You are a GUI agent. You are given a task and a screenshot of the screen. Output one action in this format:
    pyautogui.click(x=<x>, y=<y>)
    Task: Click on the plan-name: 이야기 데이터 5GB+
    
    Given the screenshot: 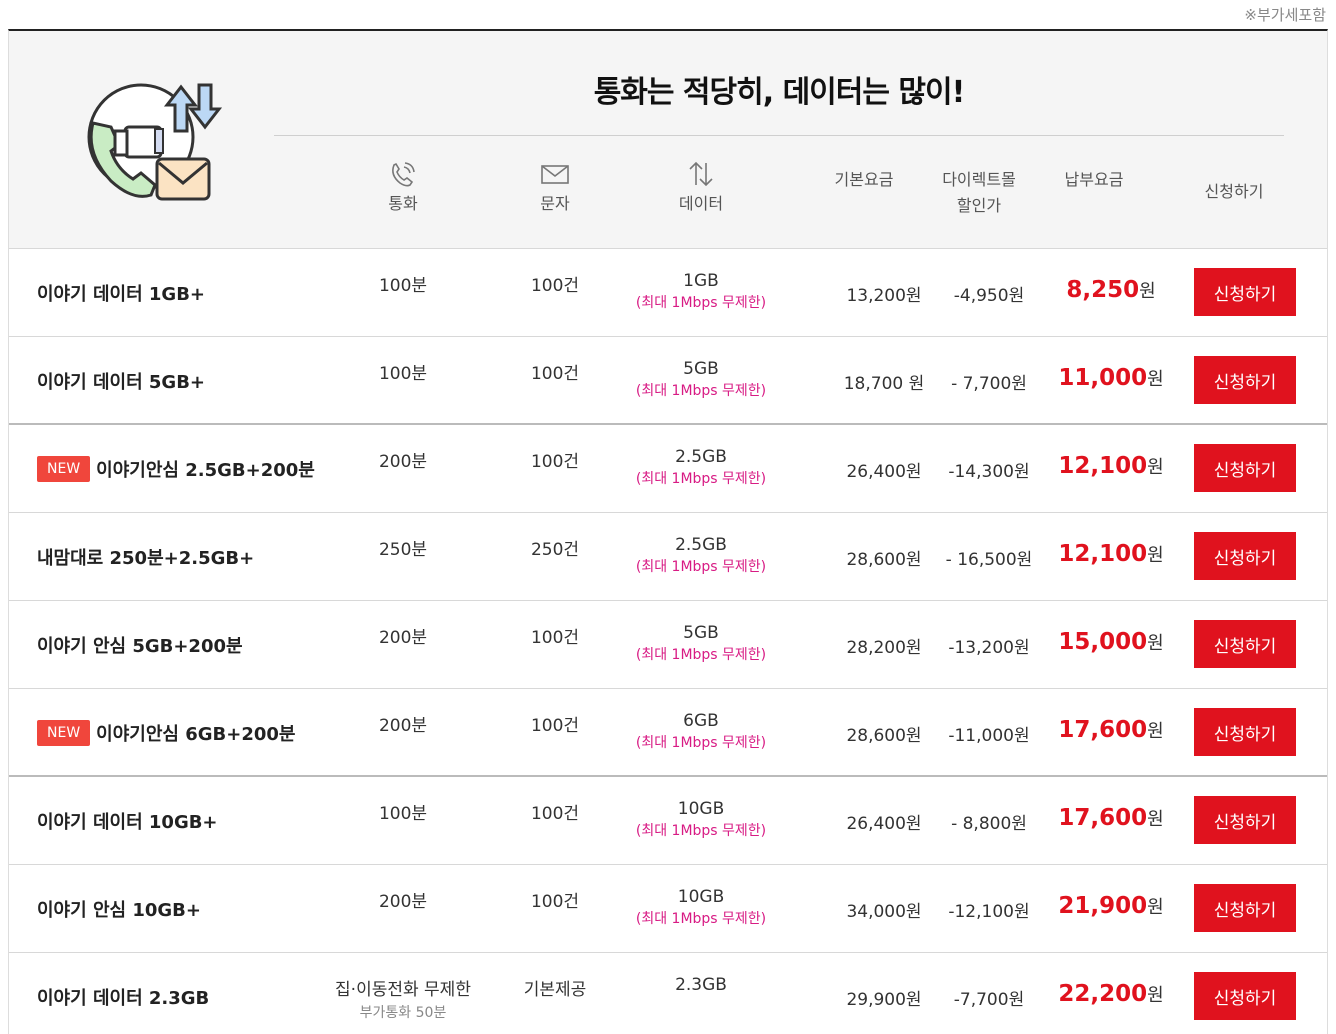 What is the action you would take?
    pyautogui.click(x=121, y=381)
    